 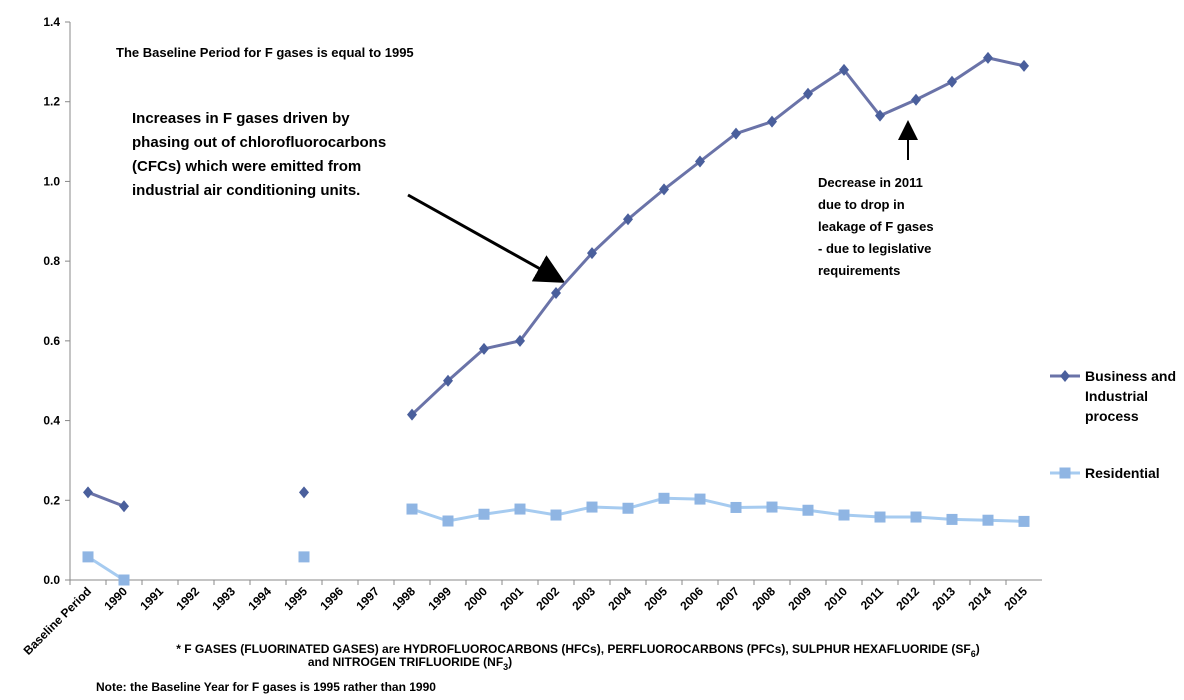 I want to click on x-tick-label: Baseline Period, so click(x=58, y=621).